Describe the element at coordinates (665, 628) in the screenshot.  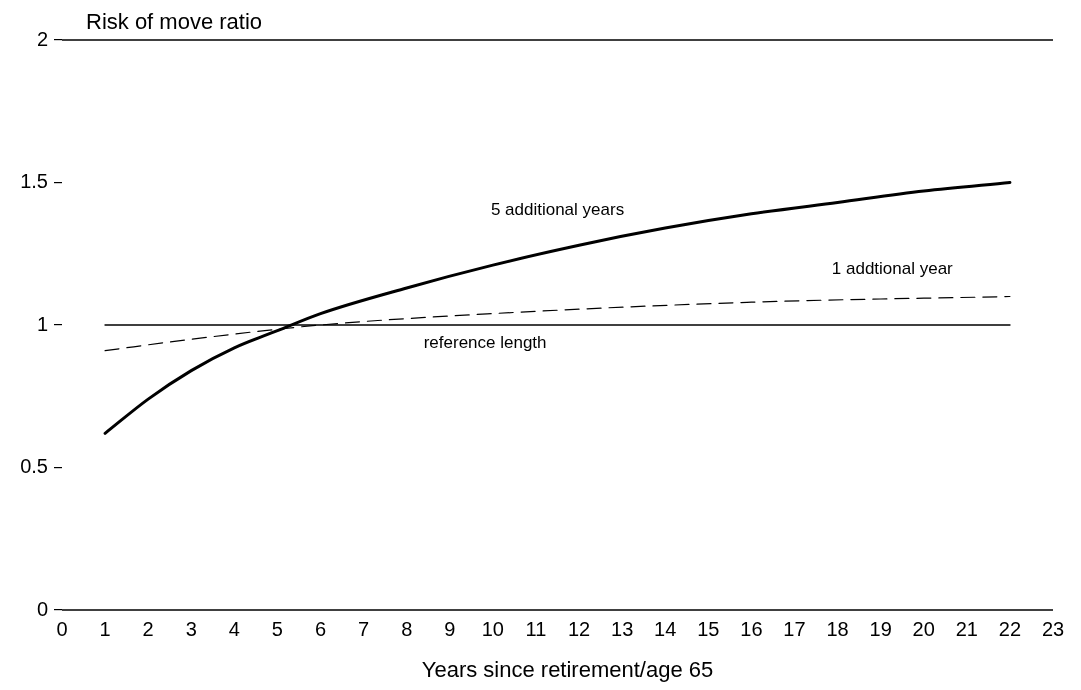
I see `x-tick-label: 14` at that location.